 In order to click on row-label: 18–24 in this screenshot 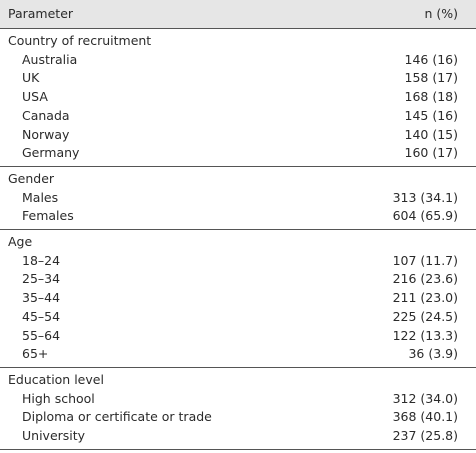, I will do `click(41, 260)`.